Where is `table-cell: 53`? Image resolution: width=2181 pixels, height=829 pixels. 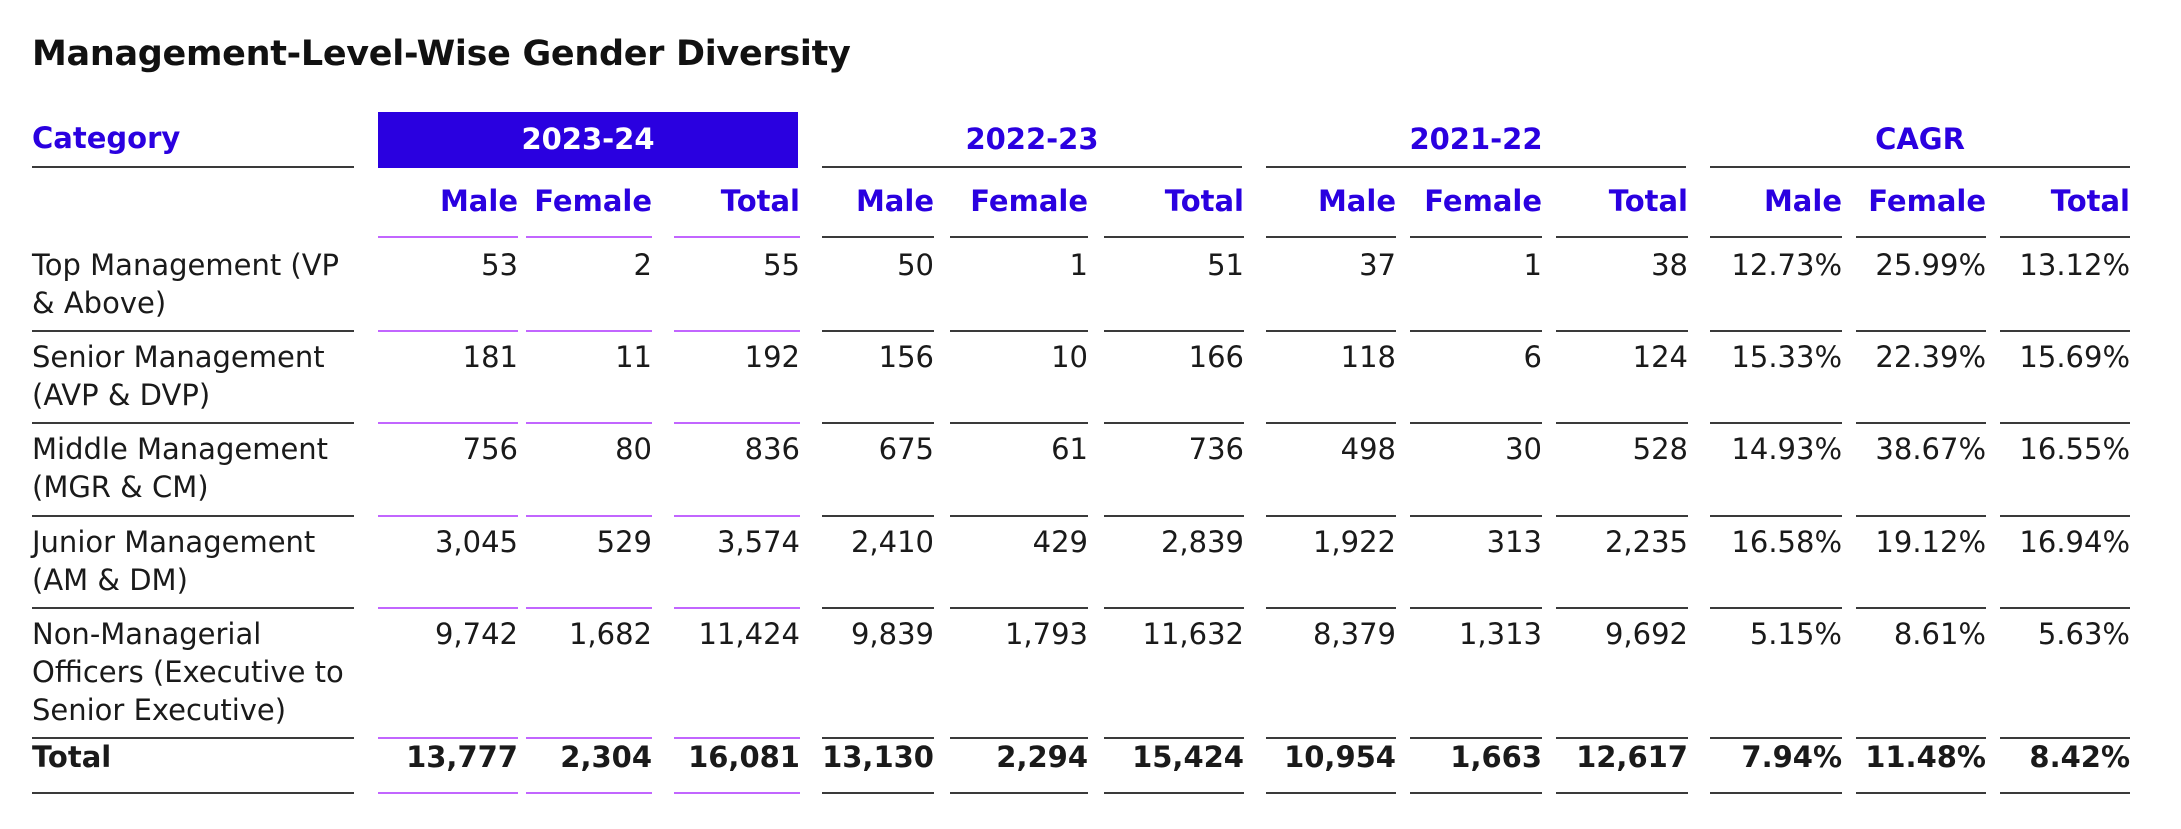
table-cell: 53 is located at coordinates (499, 265).